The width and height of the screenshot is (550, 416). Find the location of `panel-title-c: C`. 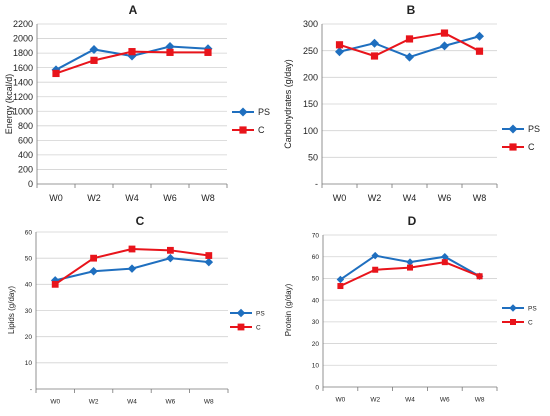

panel-title-c: C is located at coordinates (140, 221).